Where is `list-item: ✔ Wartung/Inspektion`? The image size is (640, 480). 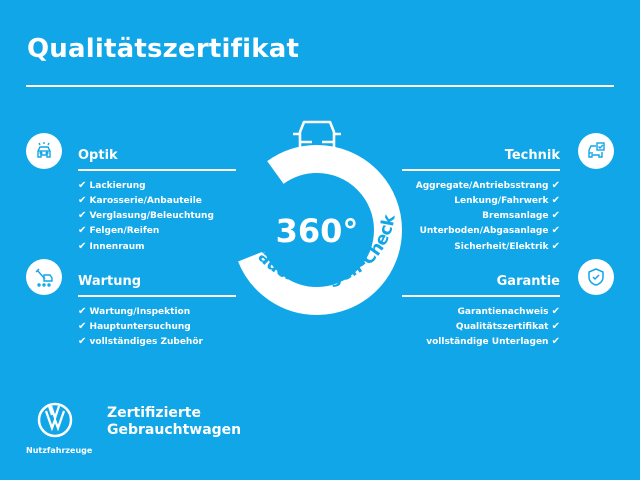 list-item: ✔ Wartung/Inspektion is located at coordinates (134, 311).